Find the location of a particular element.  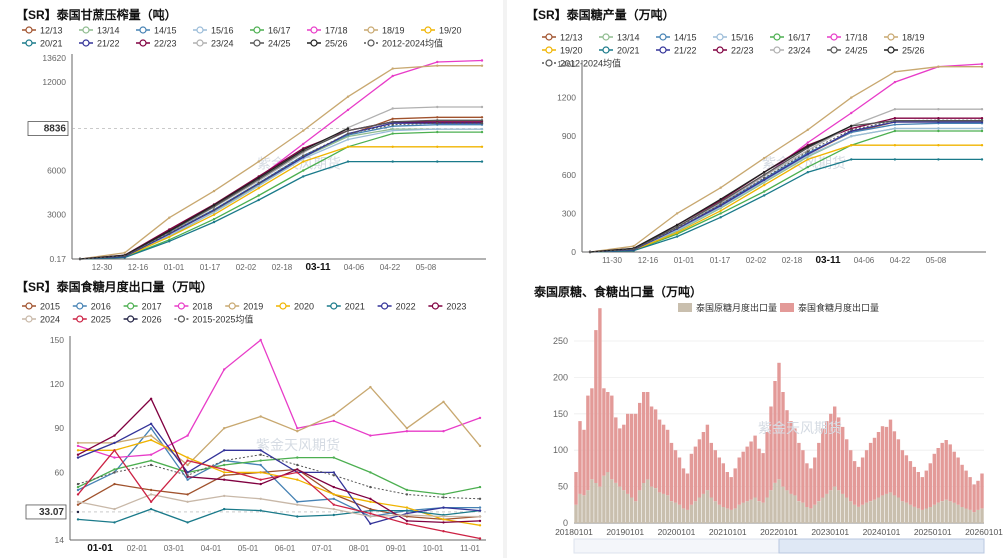

x-tick-label: 04-01 is located at coordinates (211, 548).